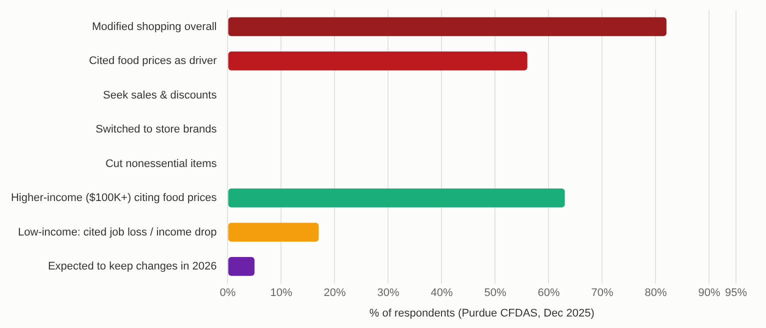 This screenshot has height=328, width=766. Describe the element at coordinates (335, 293) in the screenshot. I see `x-tick-label: 20%` at that location.